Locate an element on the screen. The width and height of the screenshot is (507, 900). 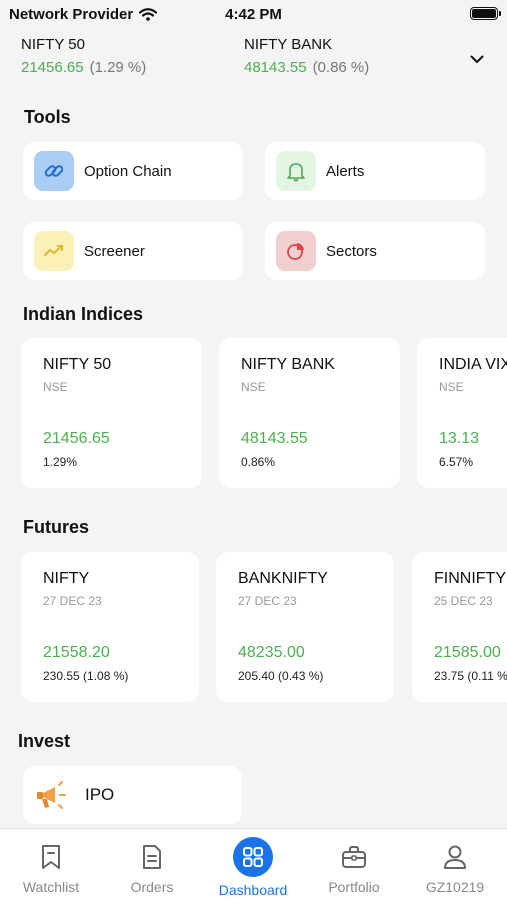
tool-label: Sectors is located at coordinates (351, 251).